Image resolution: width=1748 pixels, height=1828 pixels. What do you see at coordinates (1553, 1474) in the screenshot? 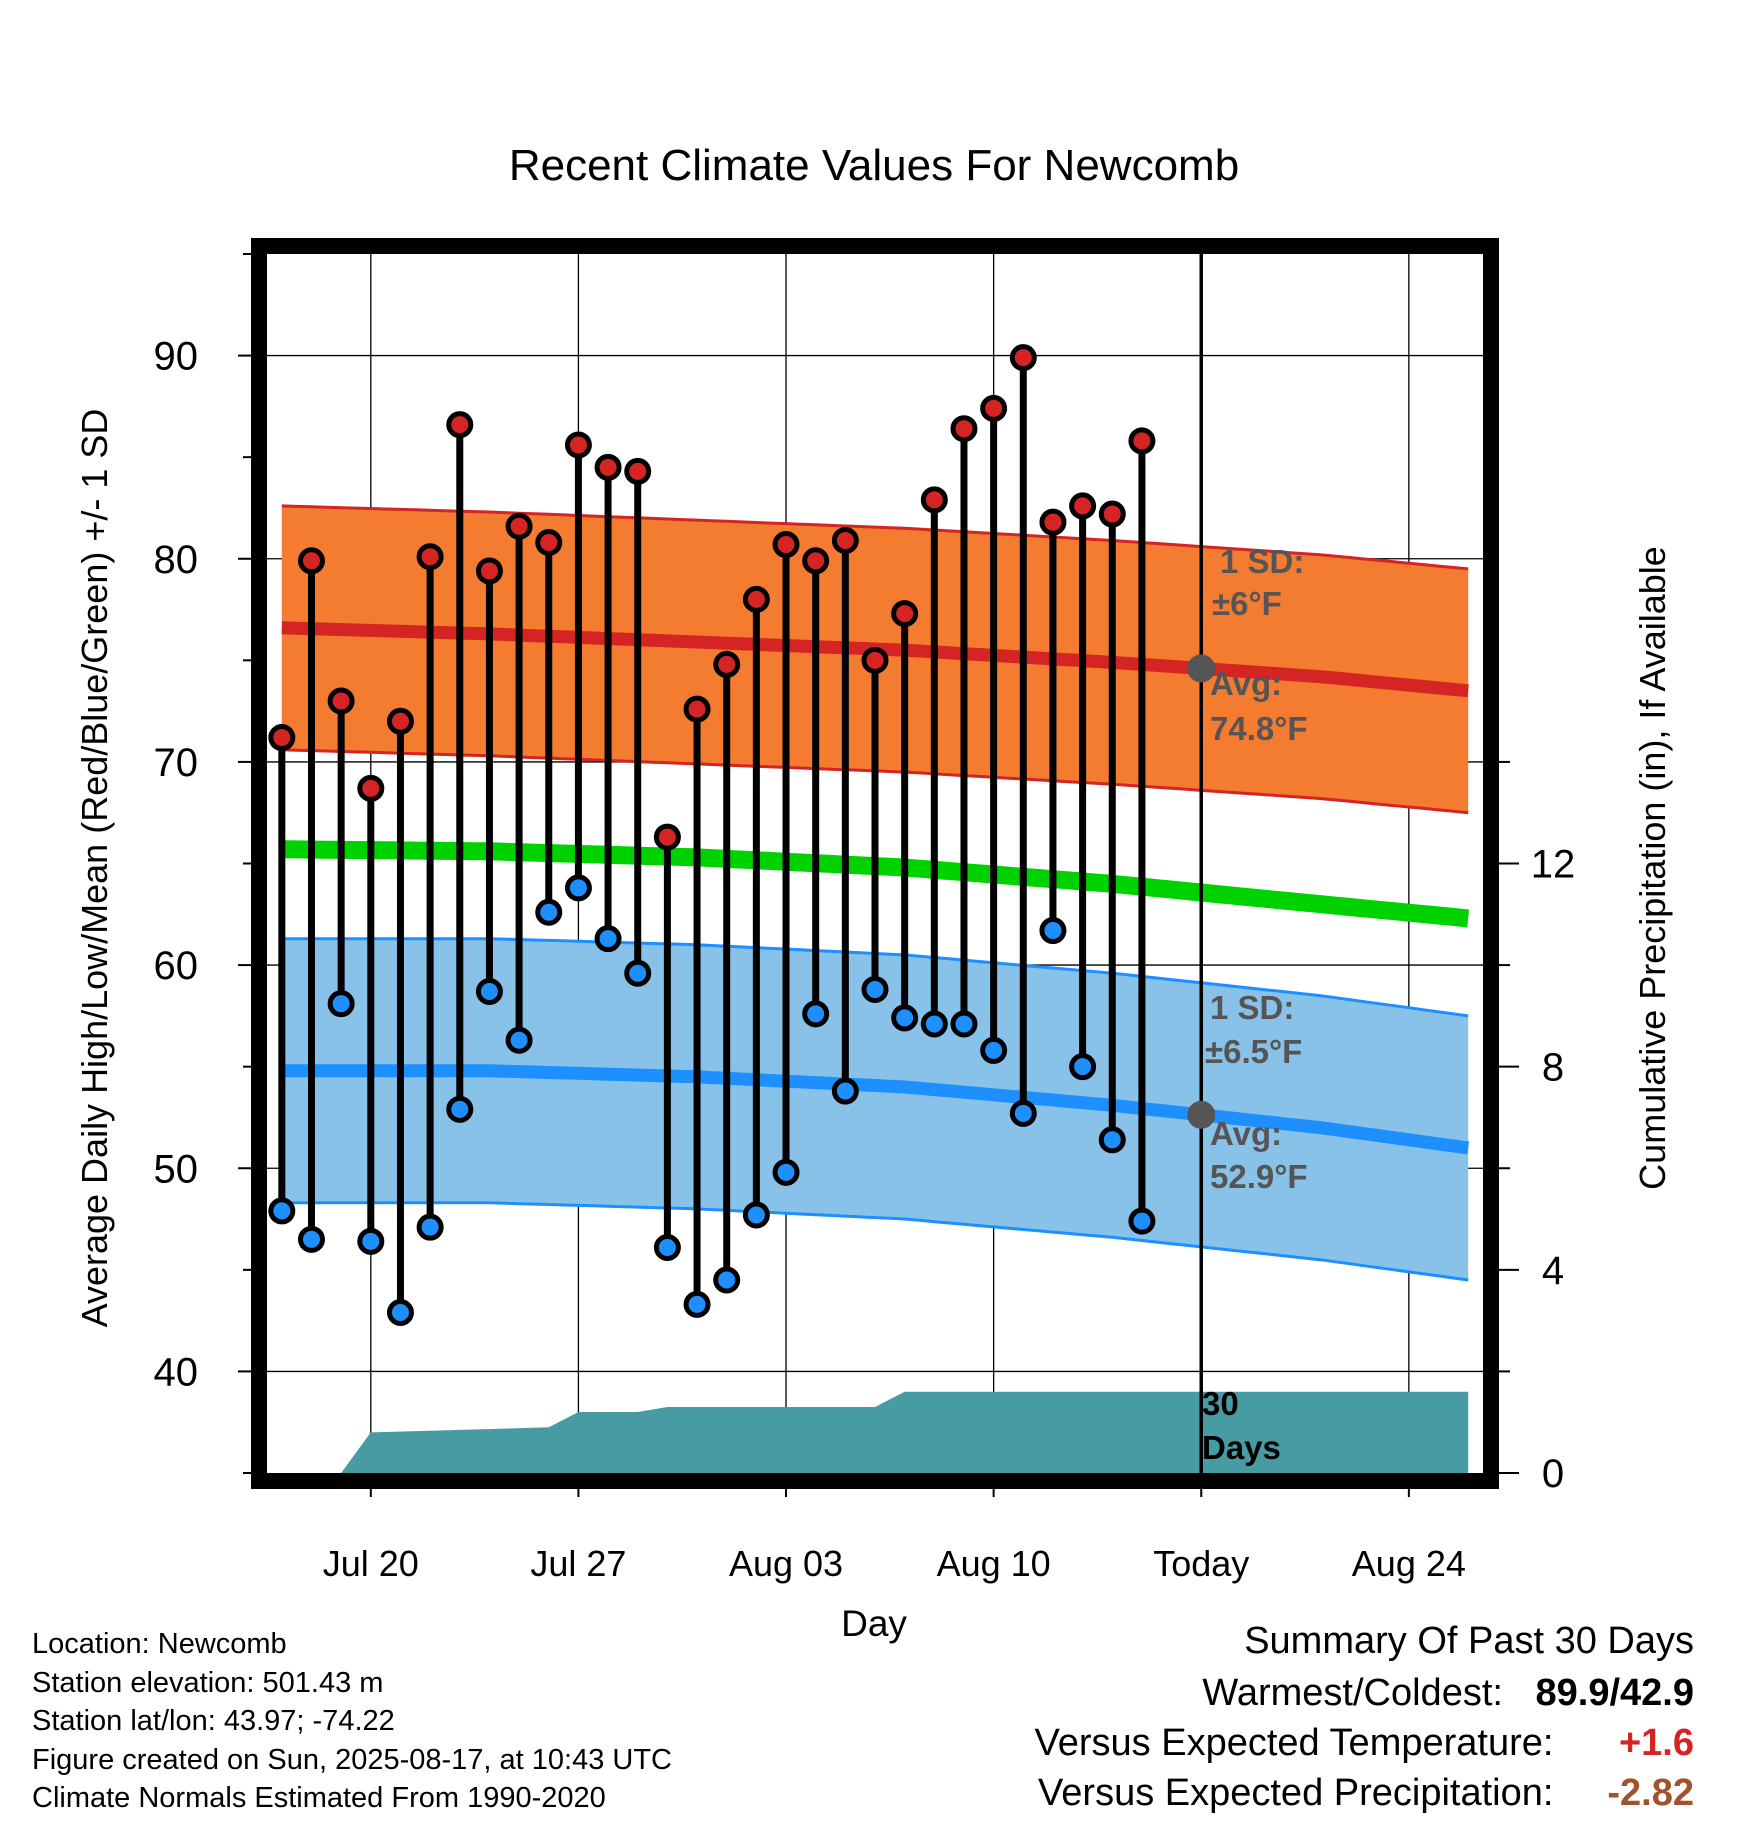
I see `y2-tick-label-0: 0` at bounding box center [1553, 1474].